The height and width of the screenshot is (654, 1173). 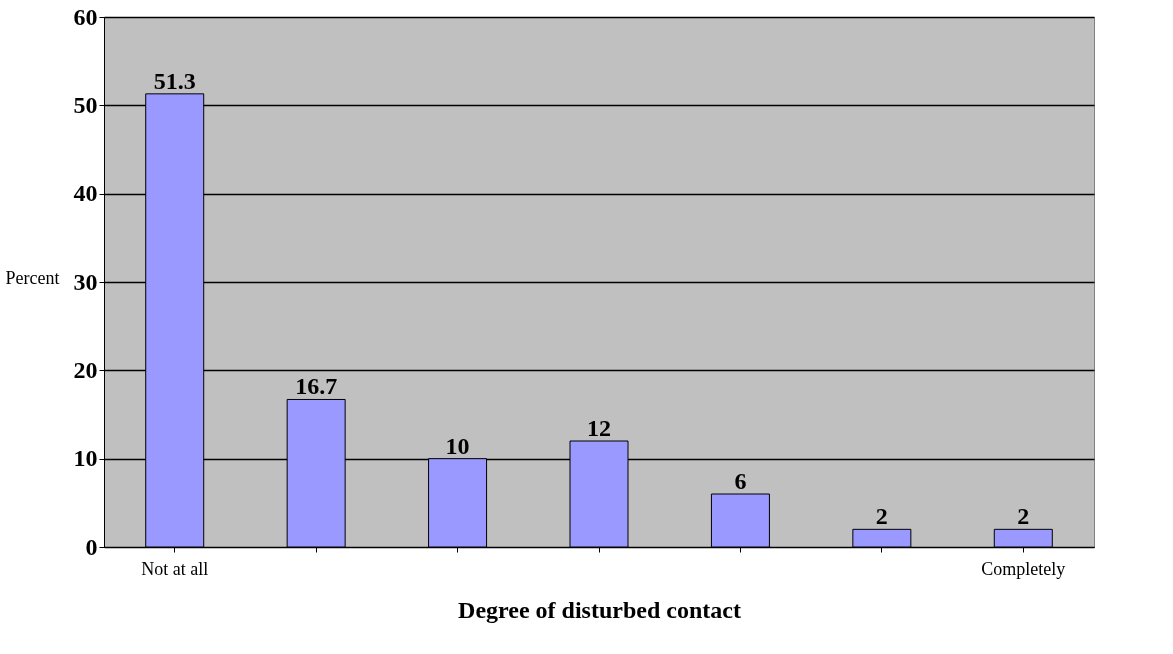 I want to click on y-axis-title: Percent, so click(x=32, y=277).